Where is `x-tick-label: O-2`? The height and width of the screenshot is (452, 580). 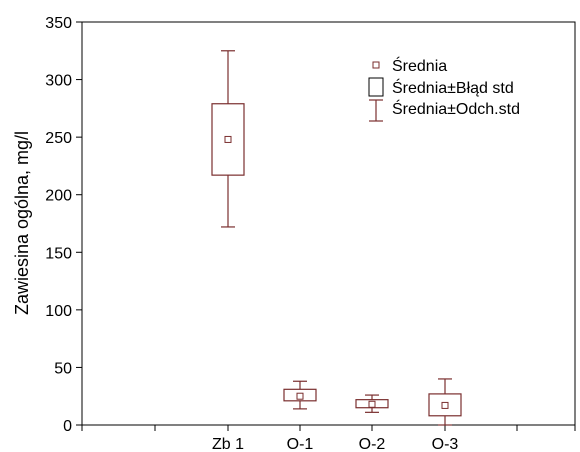 x-tick-label: O-2 is located at coordinates (372, 444).